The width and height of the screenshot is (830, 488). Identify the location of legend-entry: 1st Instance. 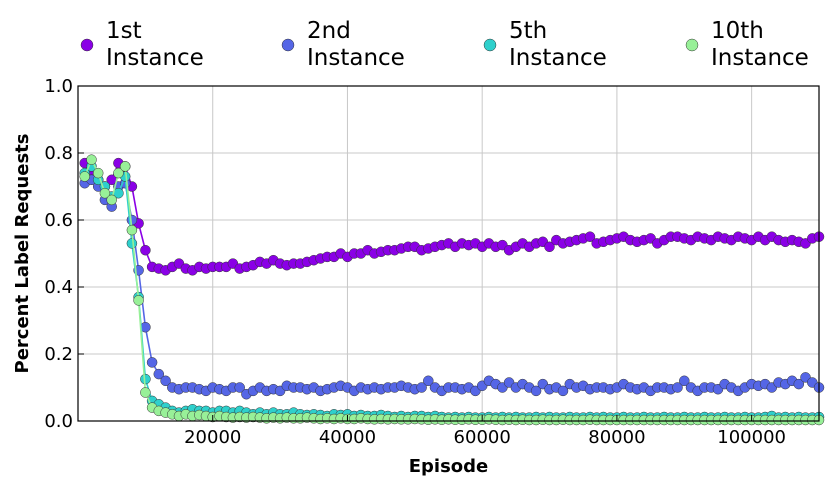
(142, 44).